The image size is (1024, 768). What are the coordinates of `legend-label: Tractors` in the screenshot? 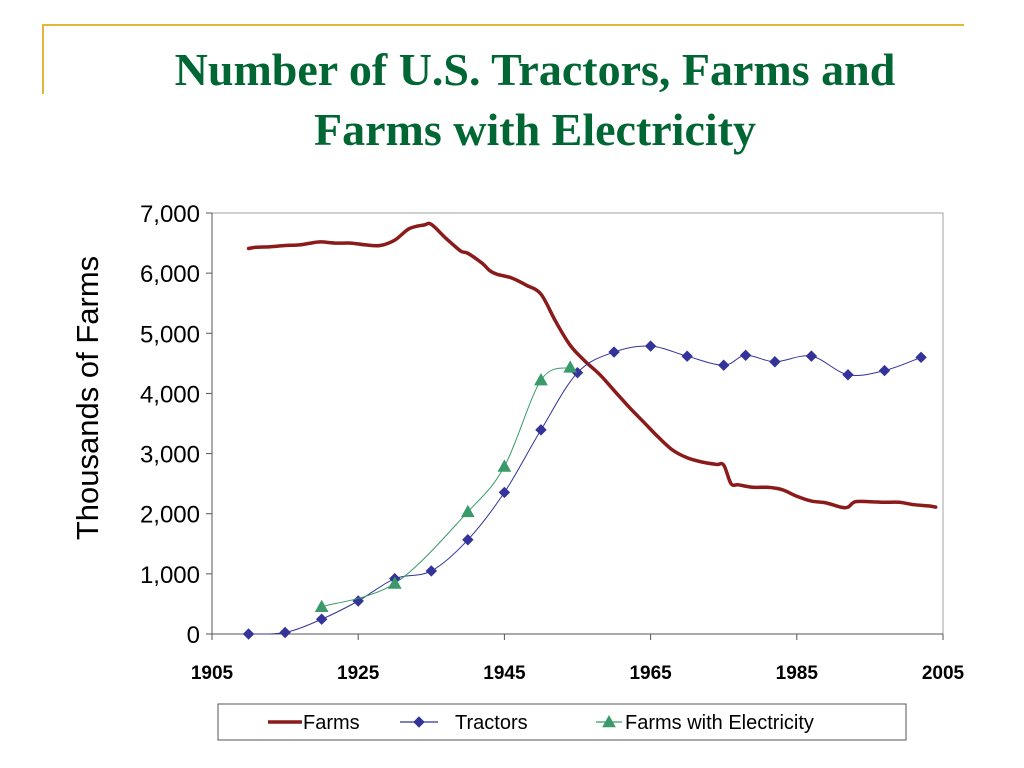 It's located at (491, 723).